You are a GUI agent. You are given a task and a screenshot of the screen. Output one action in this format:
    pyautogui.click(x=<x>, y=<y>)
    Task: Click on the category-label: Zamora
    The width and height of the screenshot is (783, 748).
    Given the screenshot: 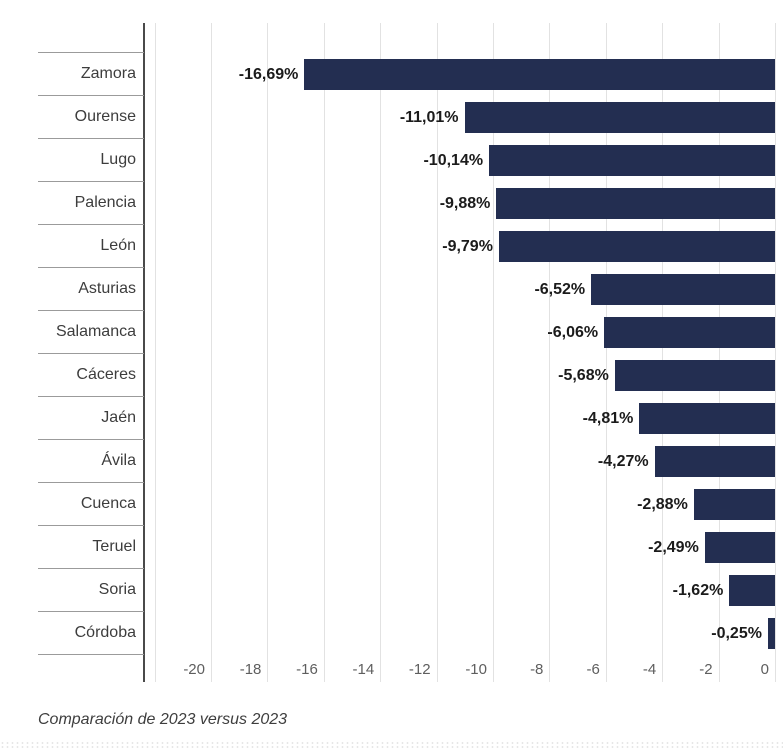 What is the action you would take?
    pyautogui.click(x=108, y=73)
    